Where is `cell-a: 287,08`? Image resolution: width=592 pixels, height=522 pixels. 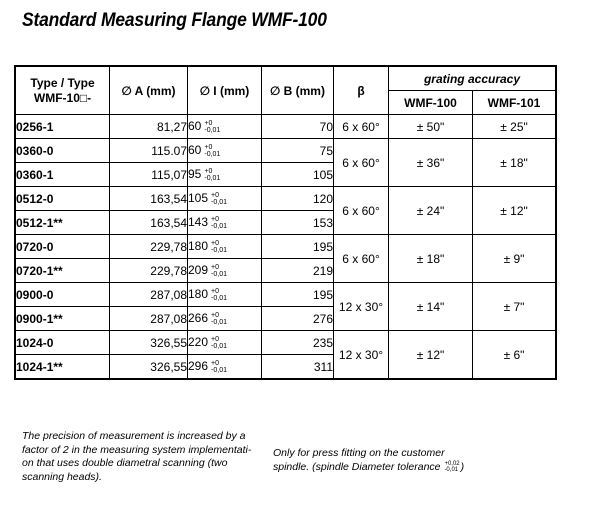
cell-a: 287,08 is located at coordinates (148, 318).